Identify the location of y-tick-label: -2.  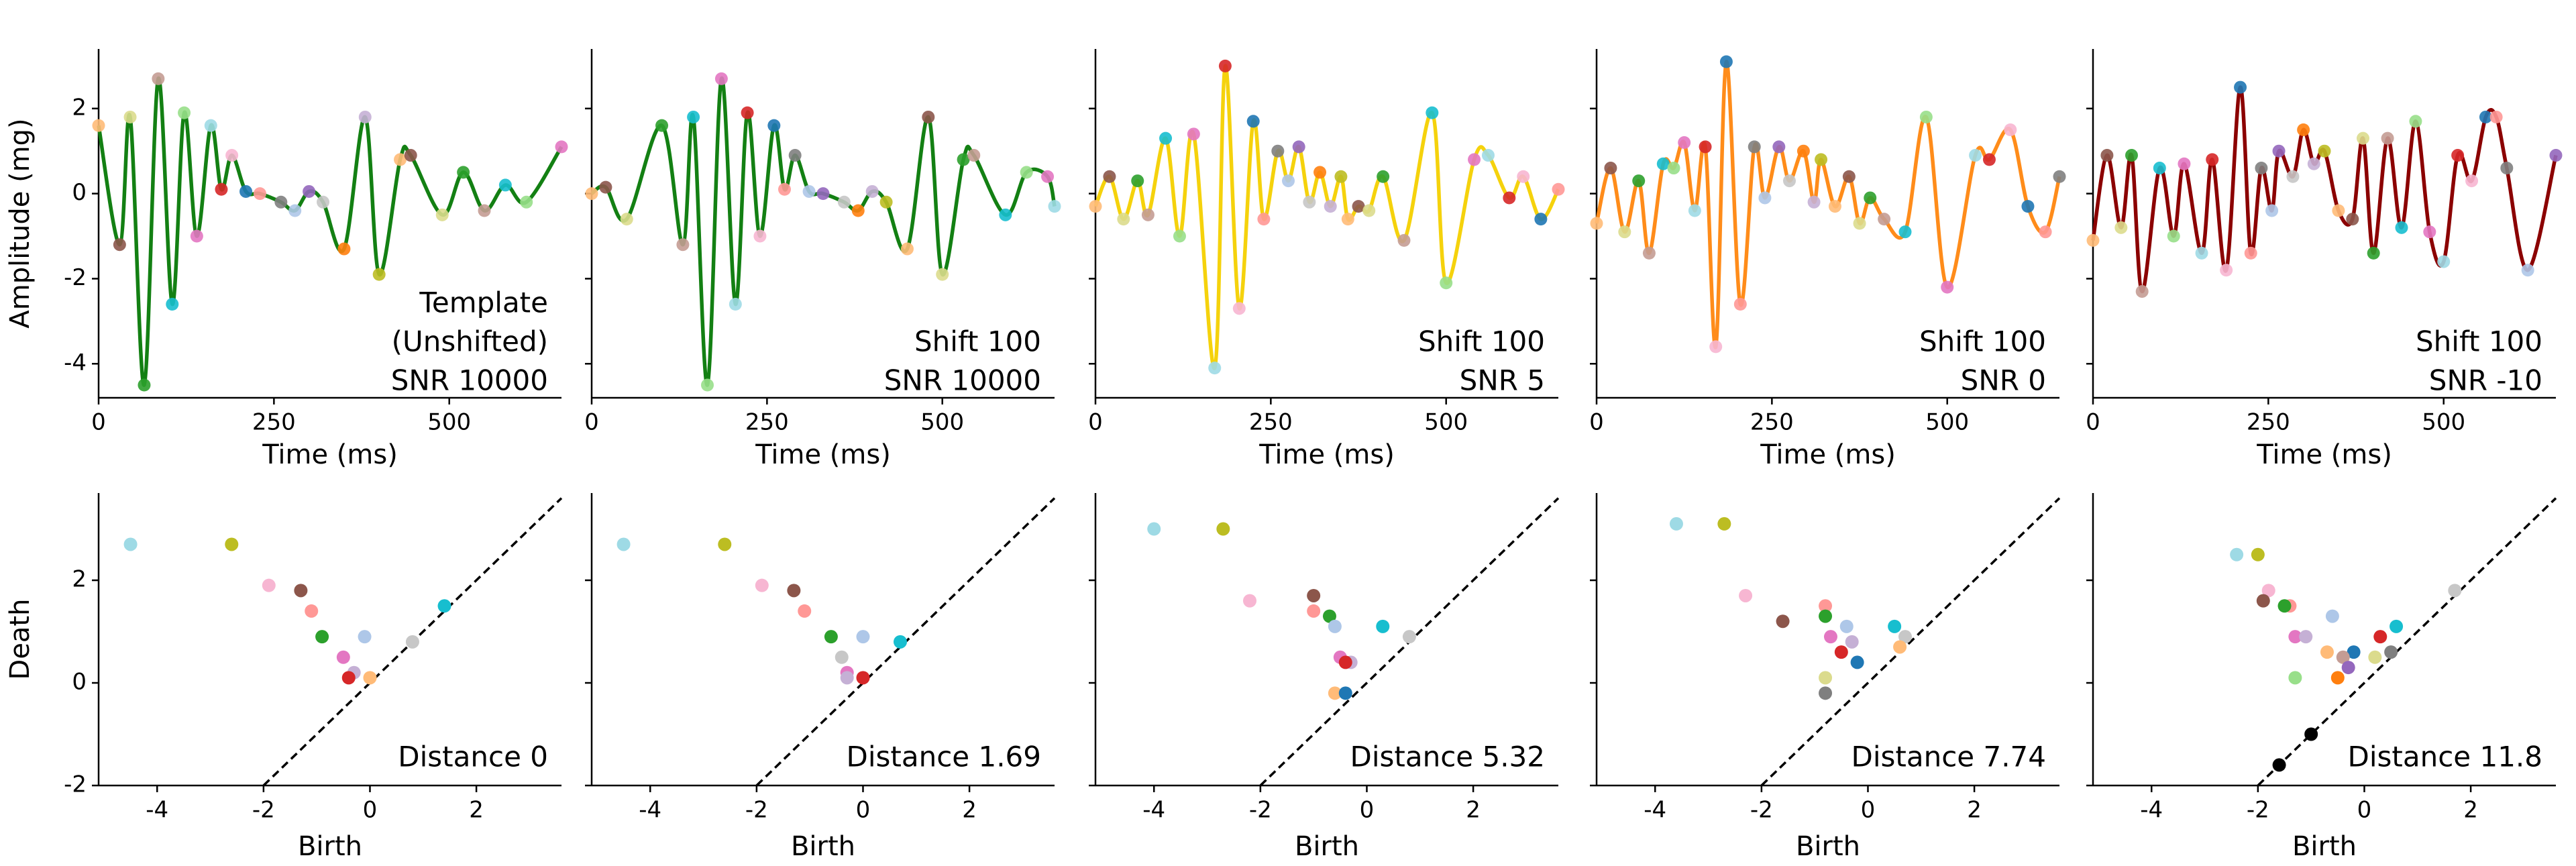
(75, 277).